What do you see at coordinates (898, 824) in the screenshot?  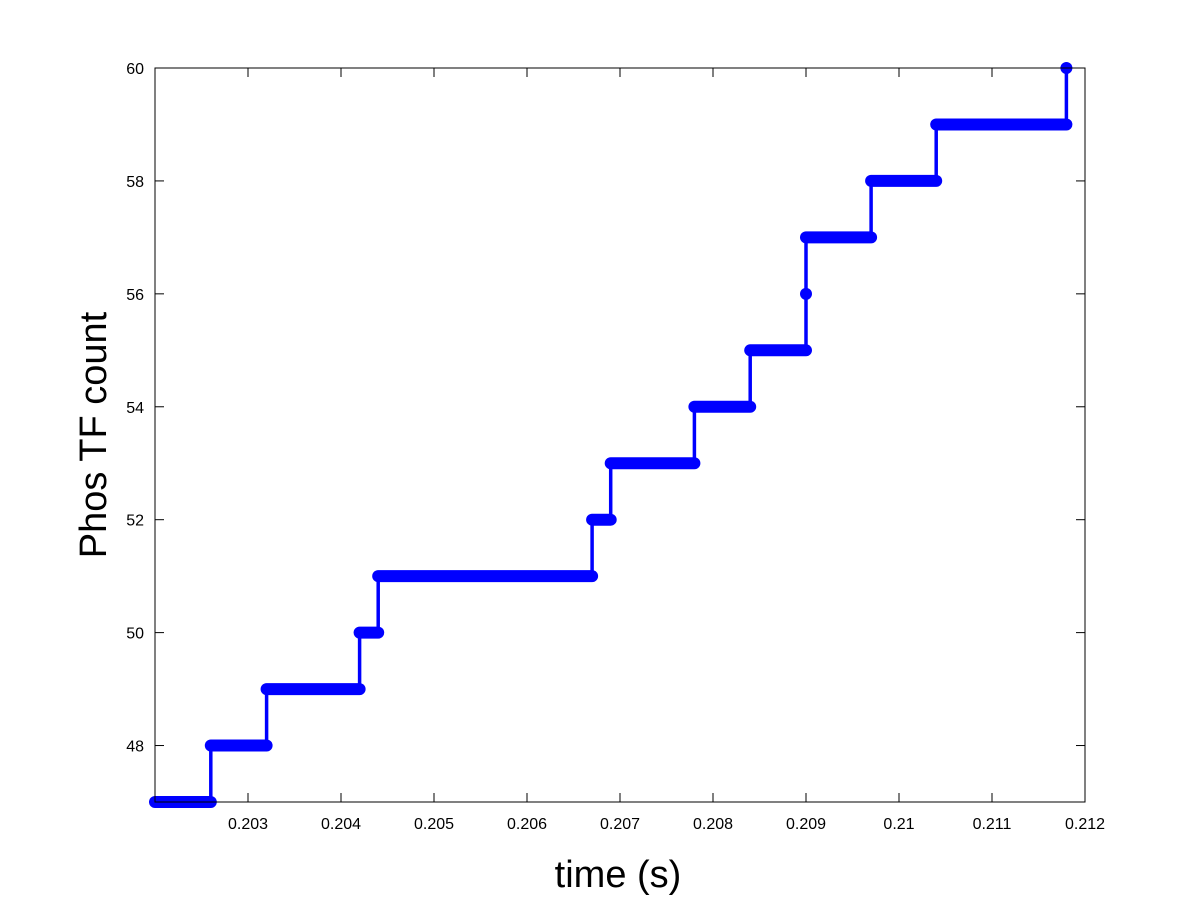 I see `x-tick-label: 0.21` at bounding box center [898, 824].